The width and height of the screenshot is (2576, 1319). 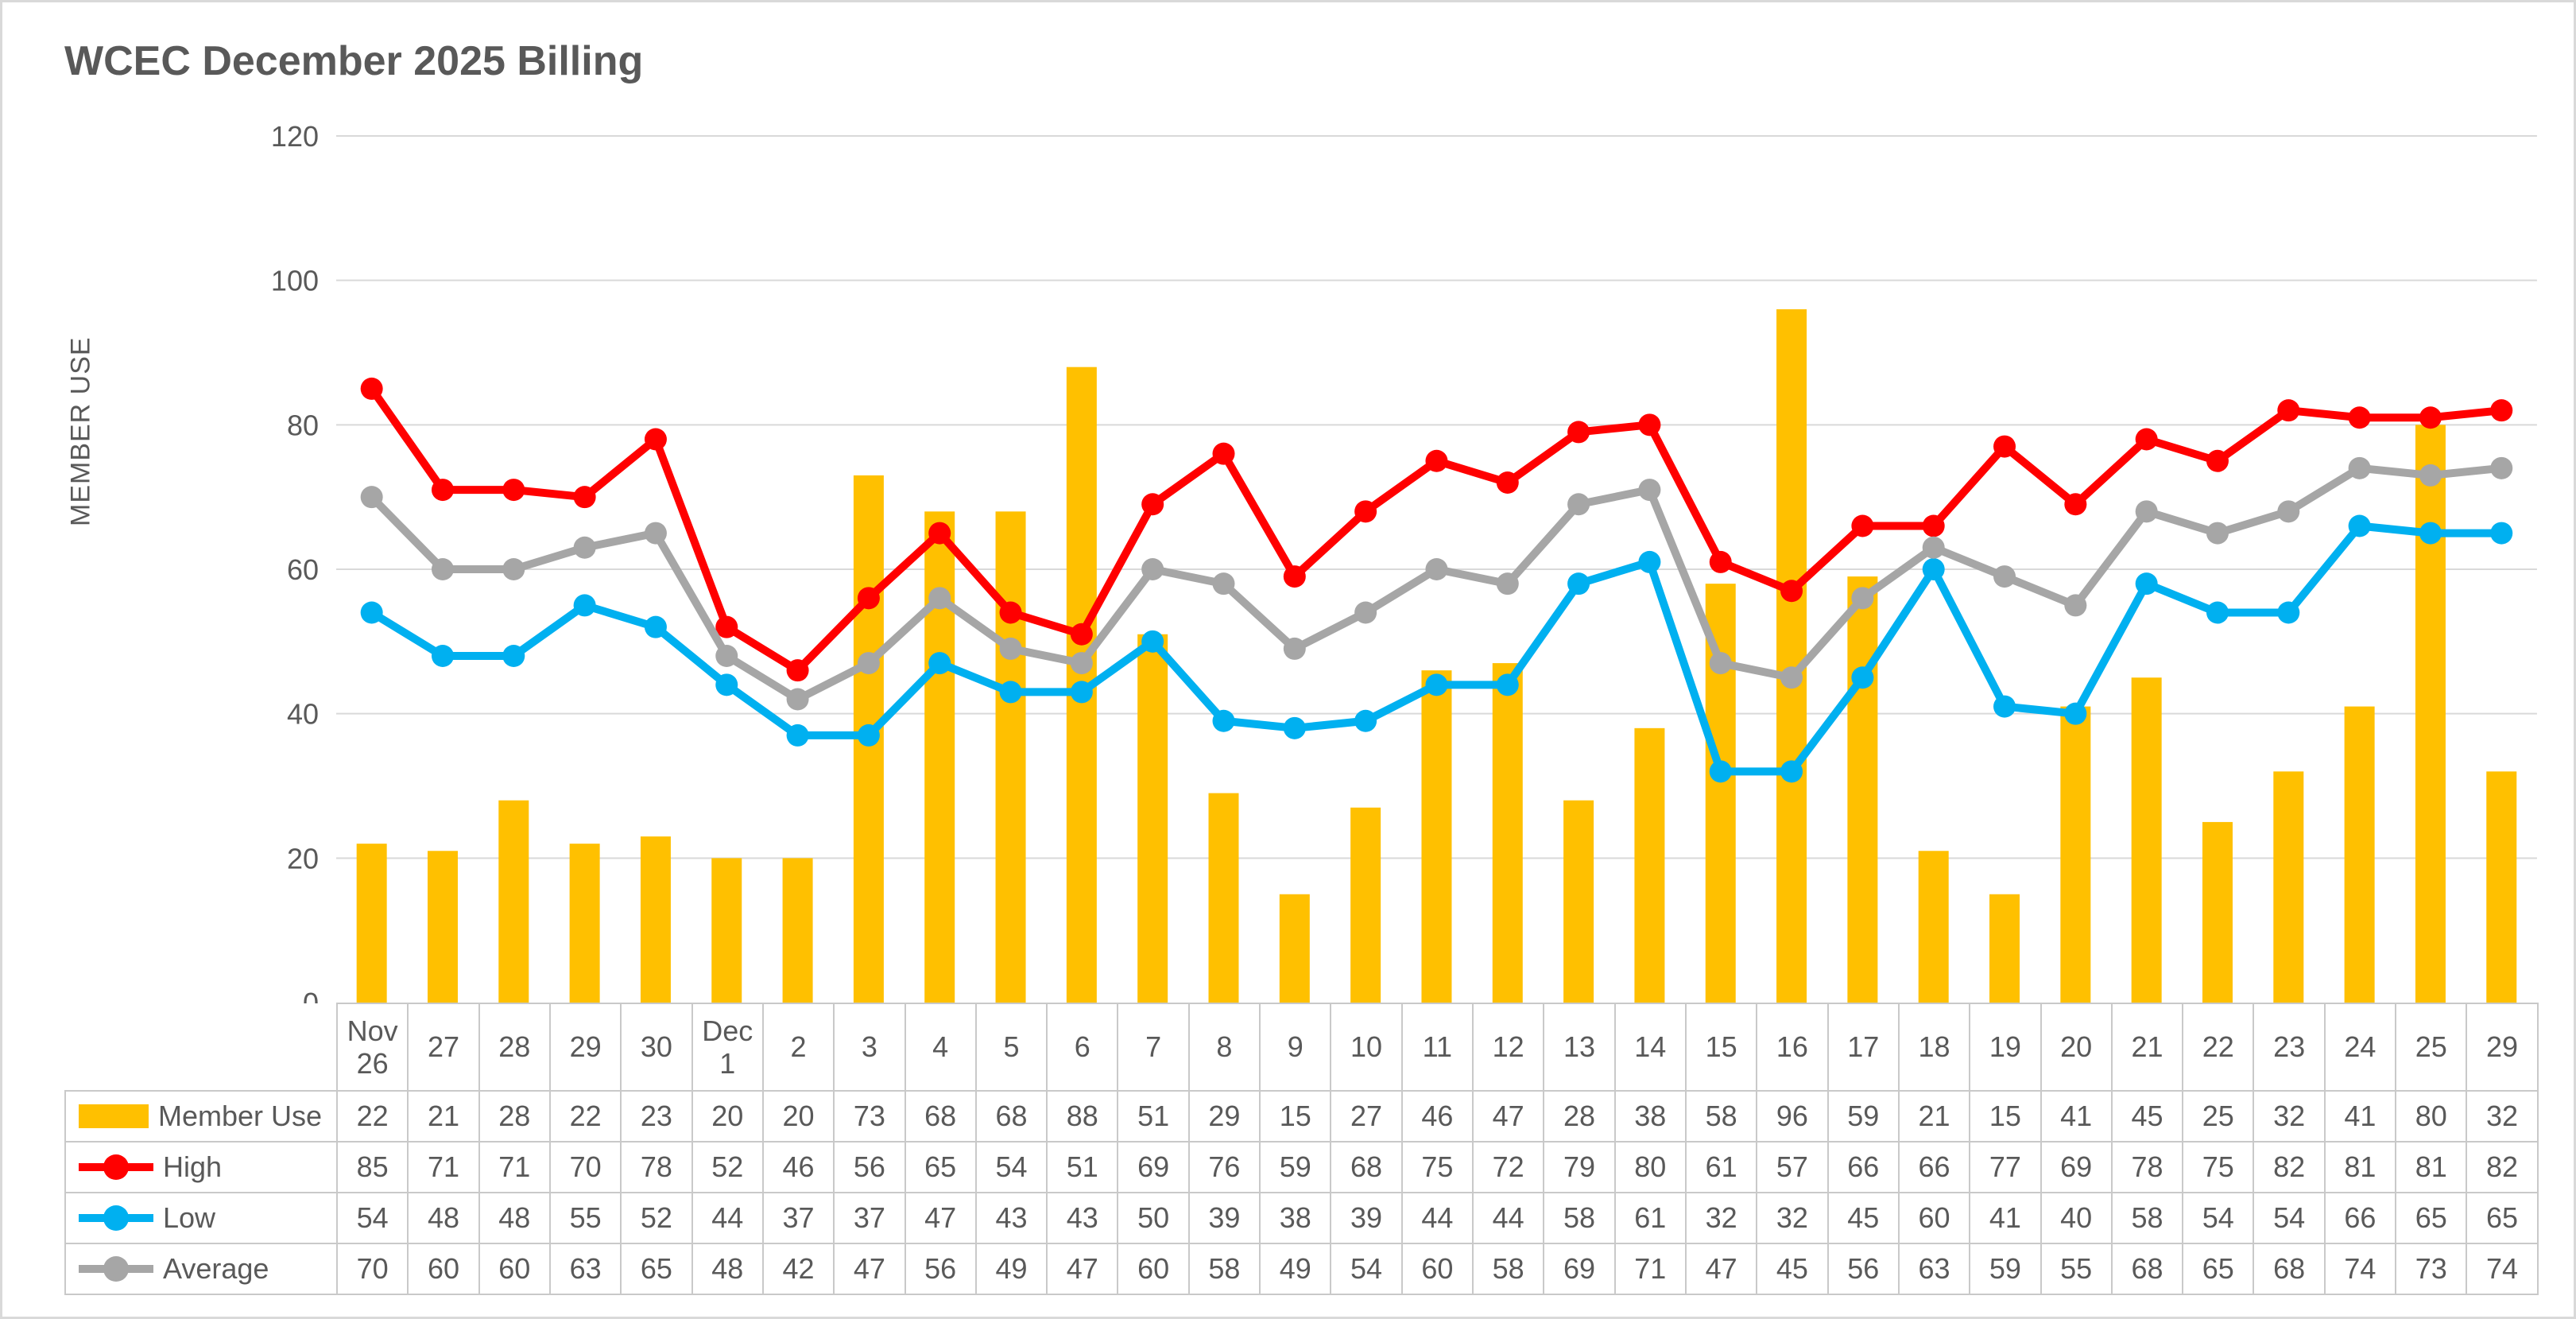 What do you see at coordinates (1863, 1269) in the screenshot?
I see `cell-average: 56` at bounding box center [1863, 1269].